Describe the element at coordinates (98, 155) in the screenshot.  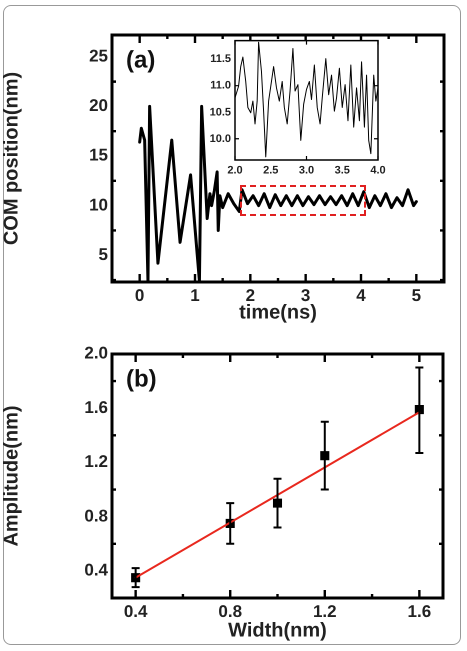
I see `y-tick-label: 15` at that location.